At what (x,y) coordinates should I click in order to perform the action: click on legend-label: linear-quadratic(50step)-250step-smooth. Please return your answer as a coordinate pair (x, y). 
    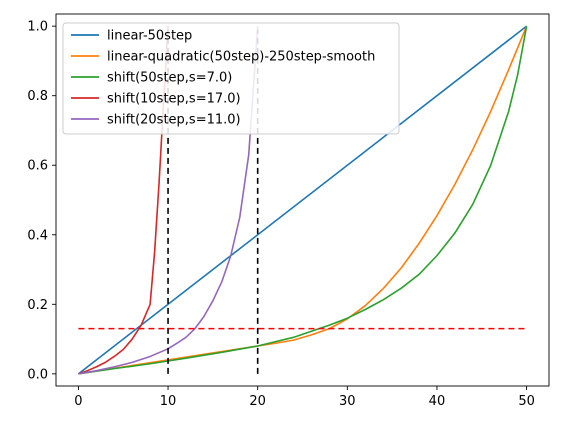
    Looking at the image, I should click on (241, 57).